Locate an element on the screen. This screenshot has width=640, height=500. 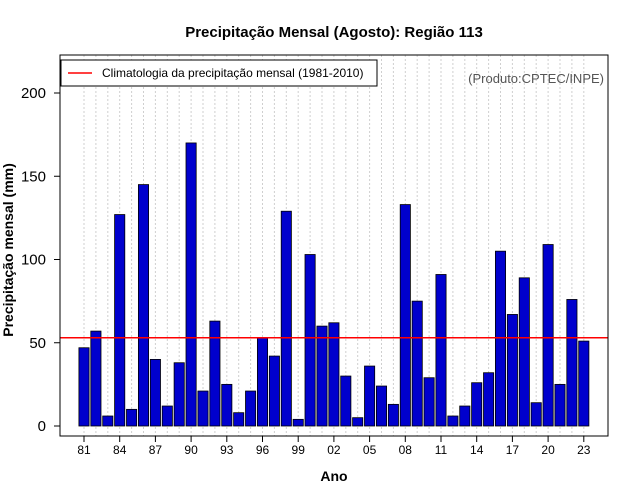
x-tick-label: 11 is located at coordinates (441, 450).